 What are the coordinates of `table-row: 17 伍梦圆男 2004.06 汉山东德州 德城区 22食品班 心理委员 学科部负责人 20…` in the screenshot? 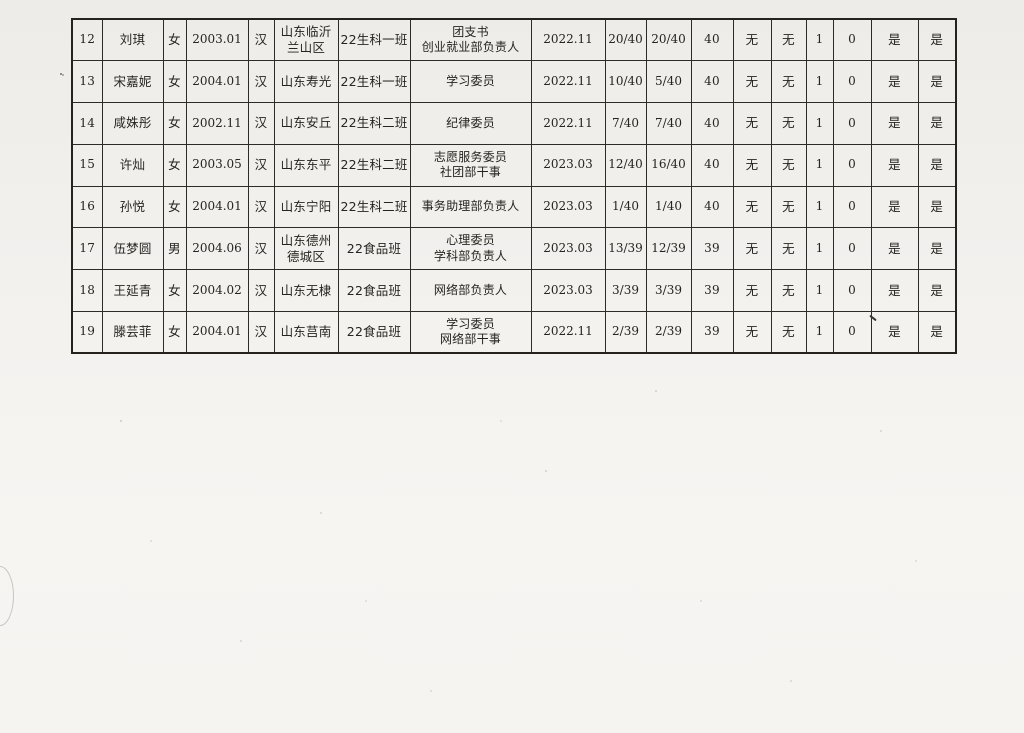 It's located at (514, 249).